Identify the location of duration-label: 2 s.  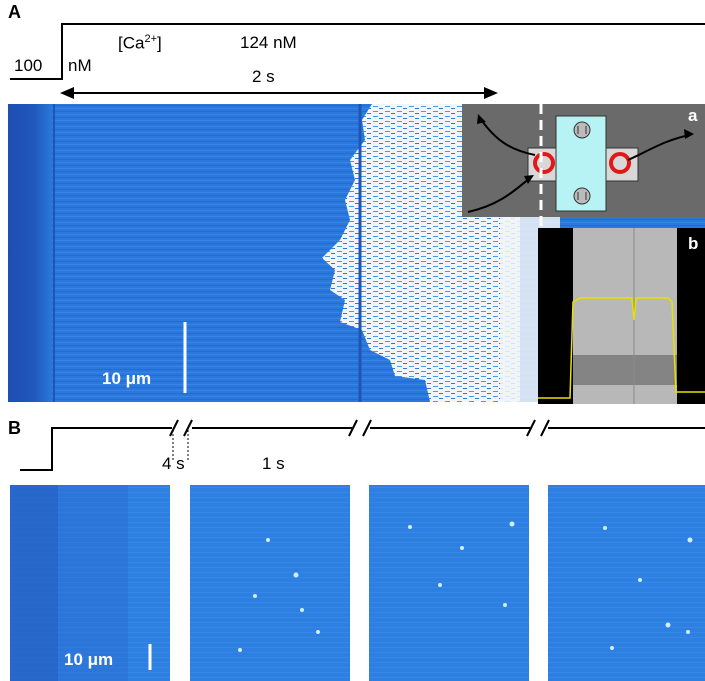
(263, 76).